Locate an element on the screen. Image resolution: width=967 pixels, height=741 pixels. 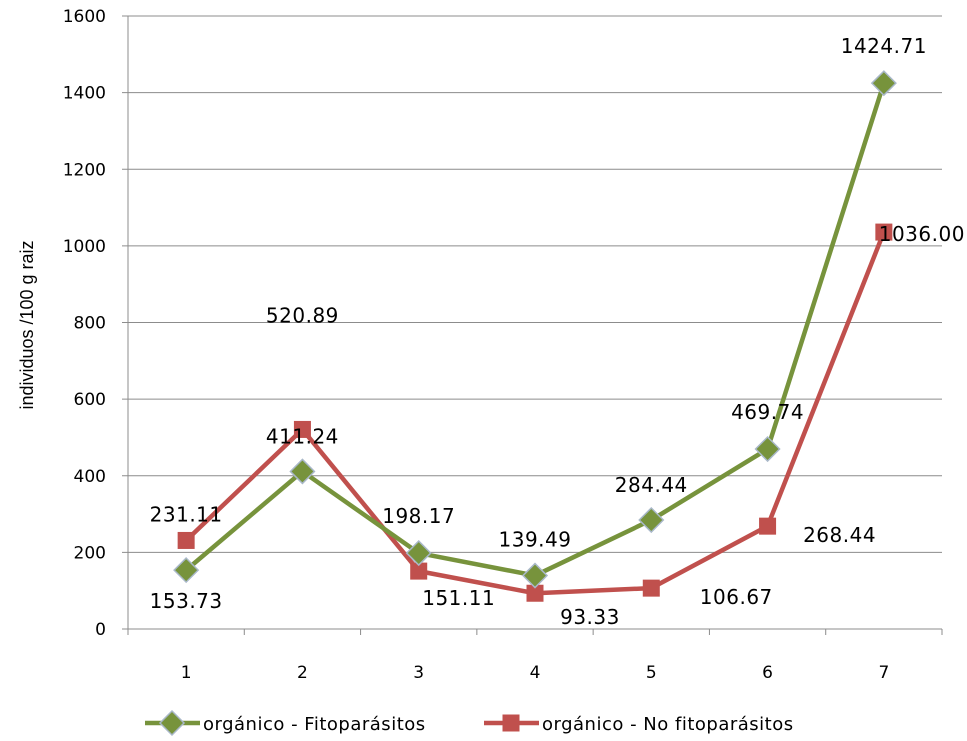
x-tick-label: 1 is located at coordinates (186, 673).